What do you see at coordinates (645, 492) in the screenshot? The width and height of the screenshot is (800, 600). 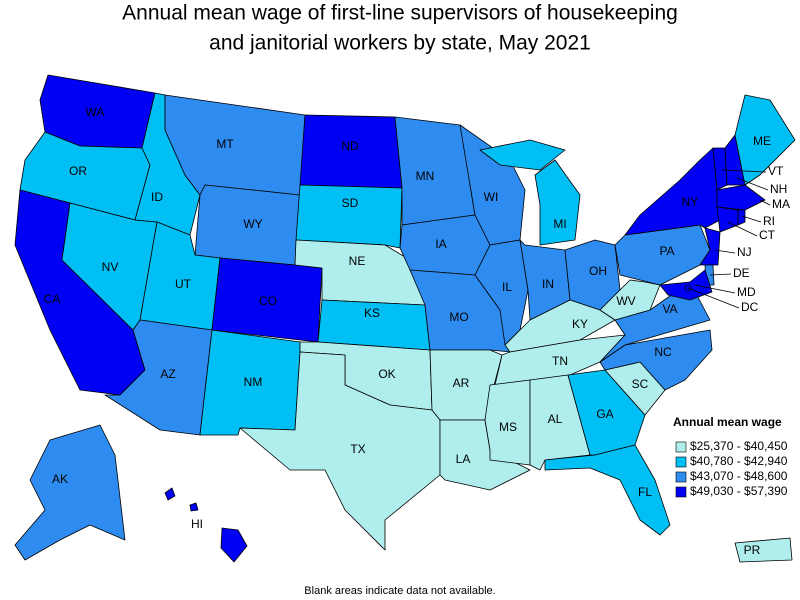 I see `state-label: FL` at bounding box center [645, 492].